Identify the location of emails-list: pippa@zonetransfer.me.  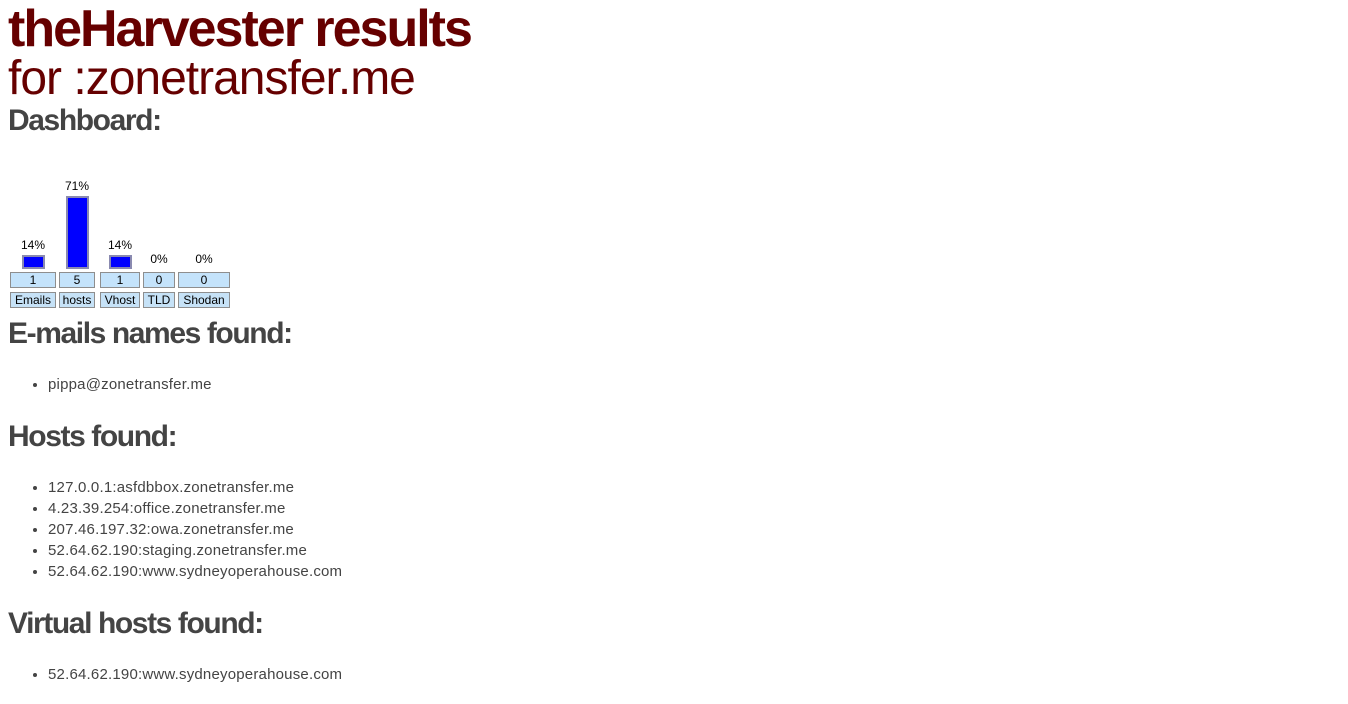
(110, 384).